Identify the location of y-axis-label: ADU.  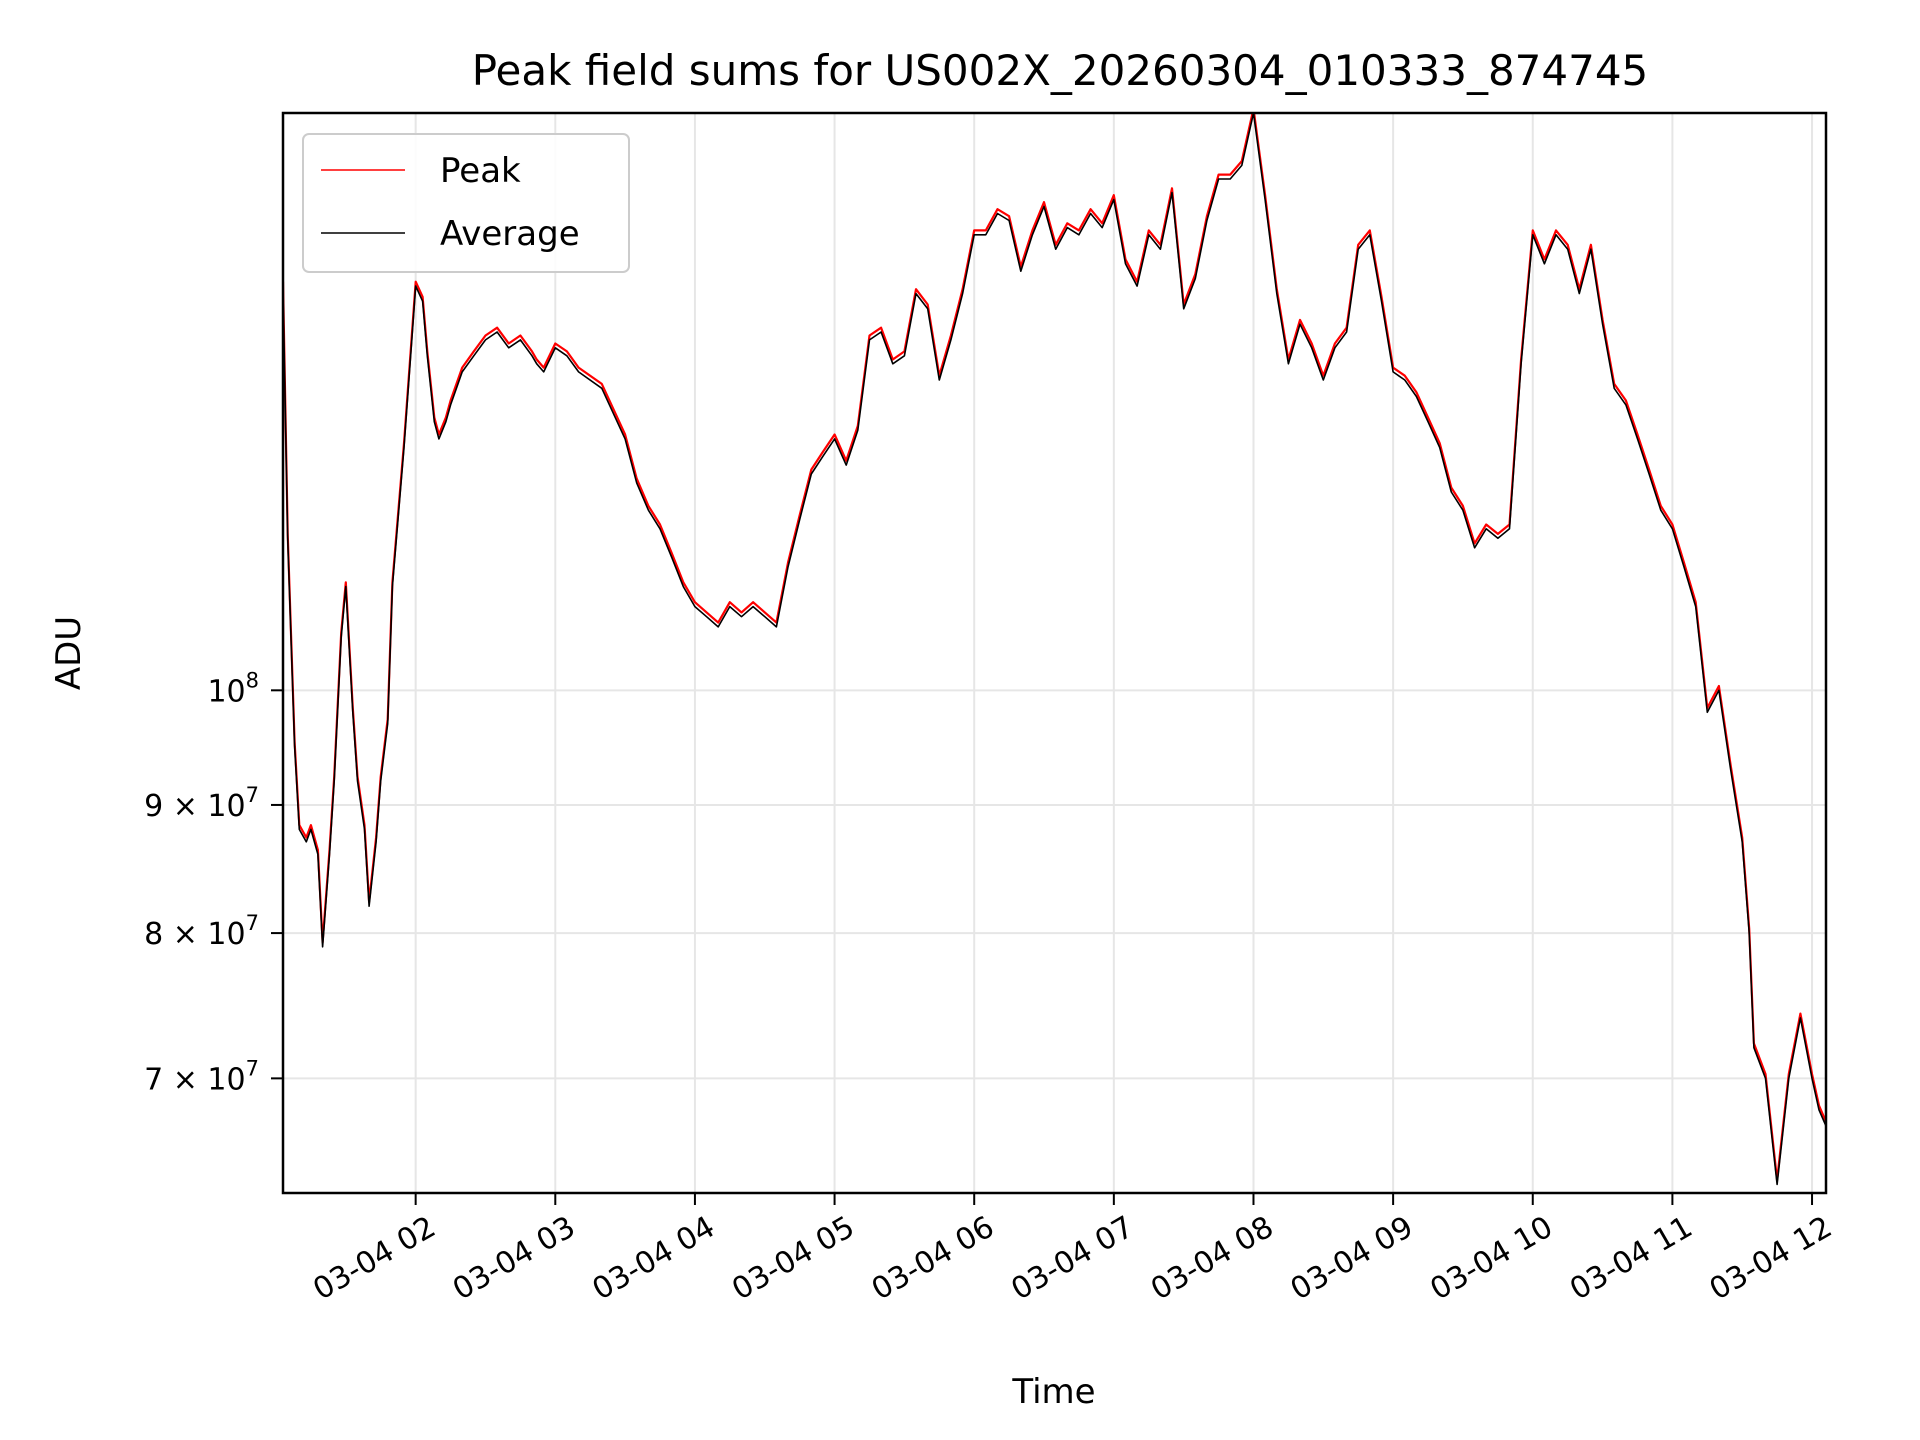
(69, 653).